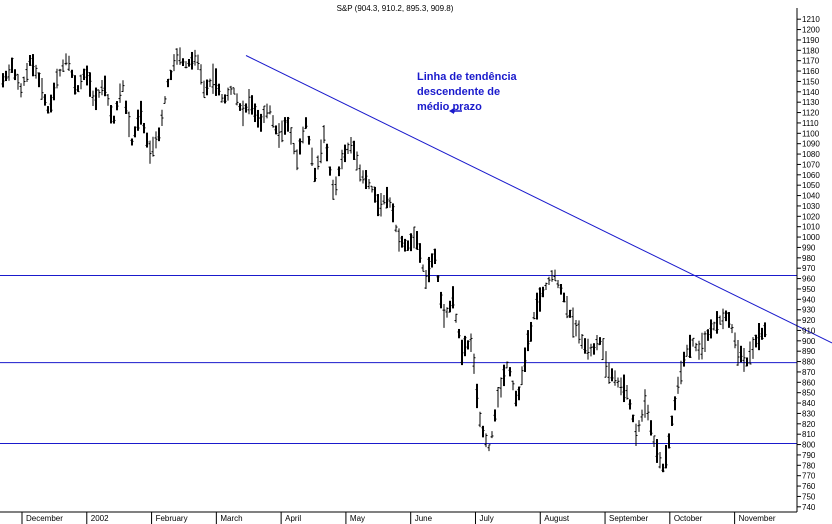  Describe the element at coordinates (809, 403) in the screenshot. I see `y-tick-label: 840` at that location.